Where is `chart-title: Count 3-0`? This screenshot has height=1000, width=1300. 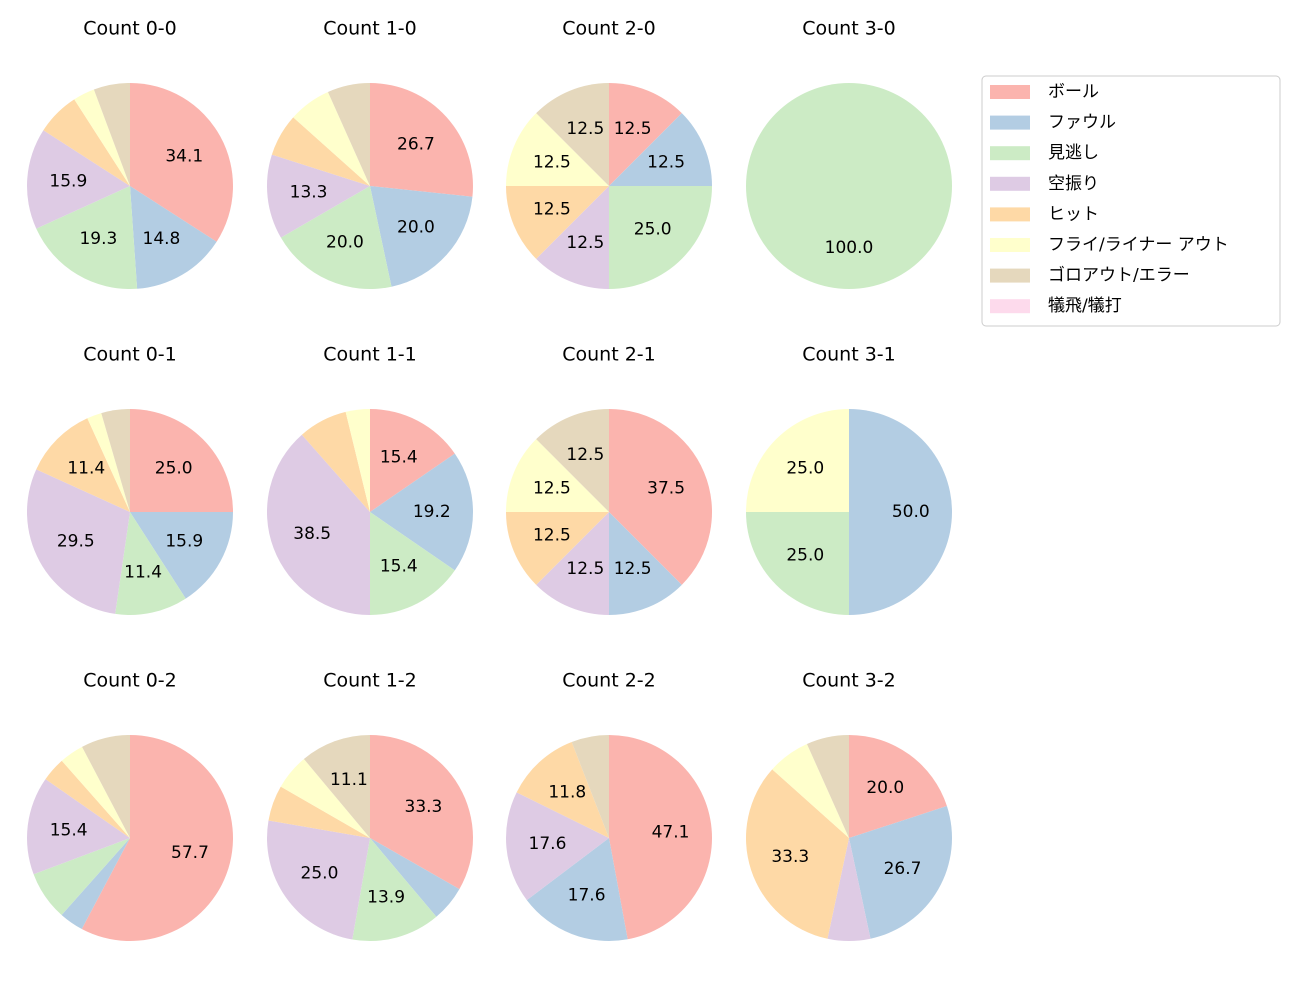 chart-title: Count 3-0 is located at coordinates (849, 29).